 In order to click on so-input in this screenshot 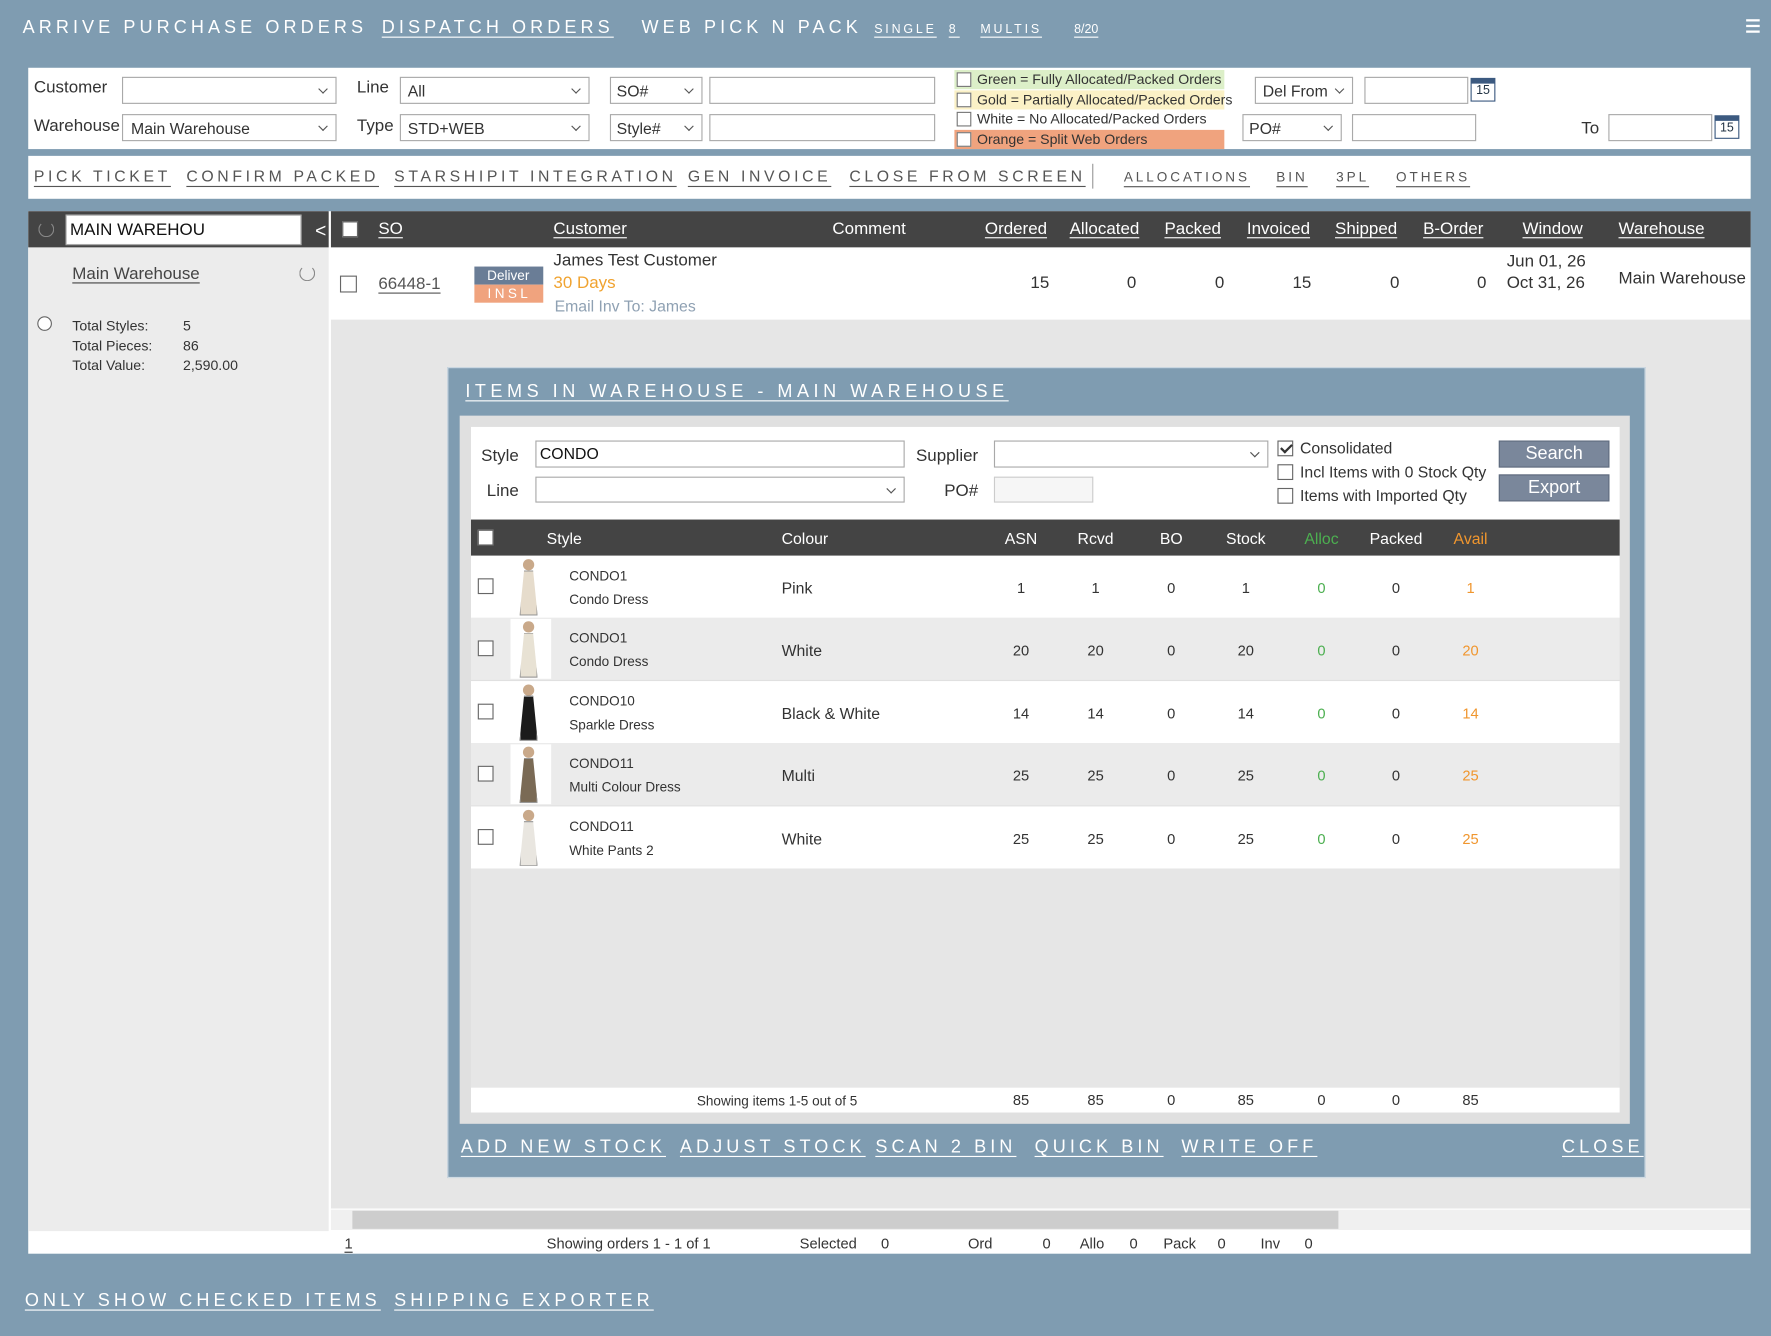, I will do `click(822, 90)`.